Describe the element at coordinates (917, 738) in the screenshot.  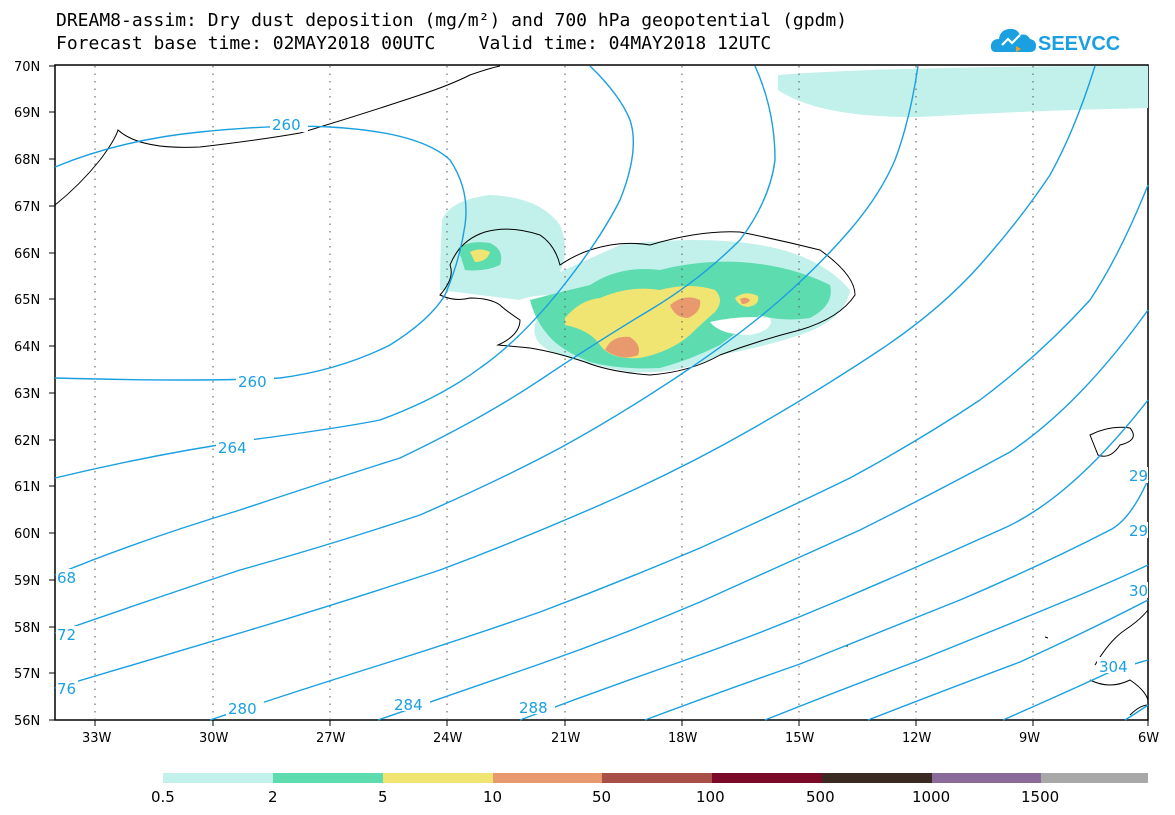
I see `lon-label: 12W` at that location.